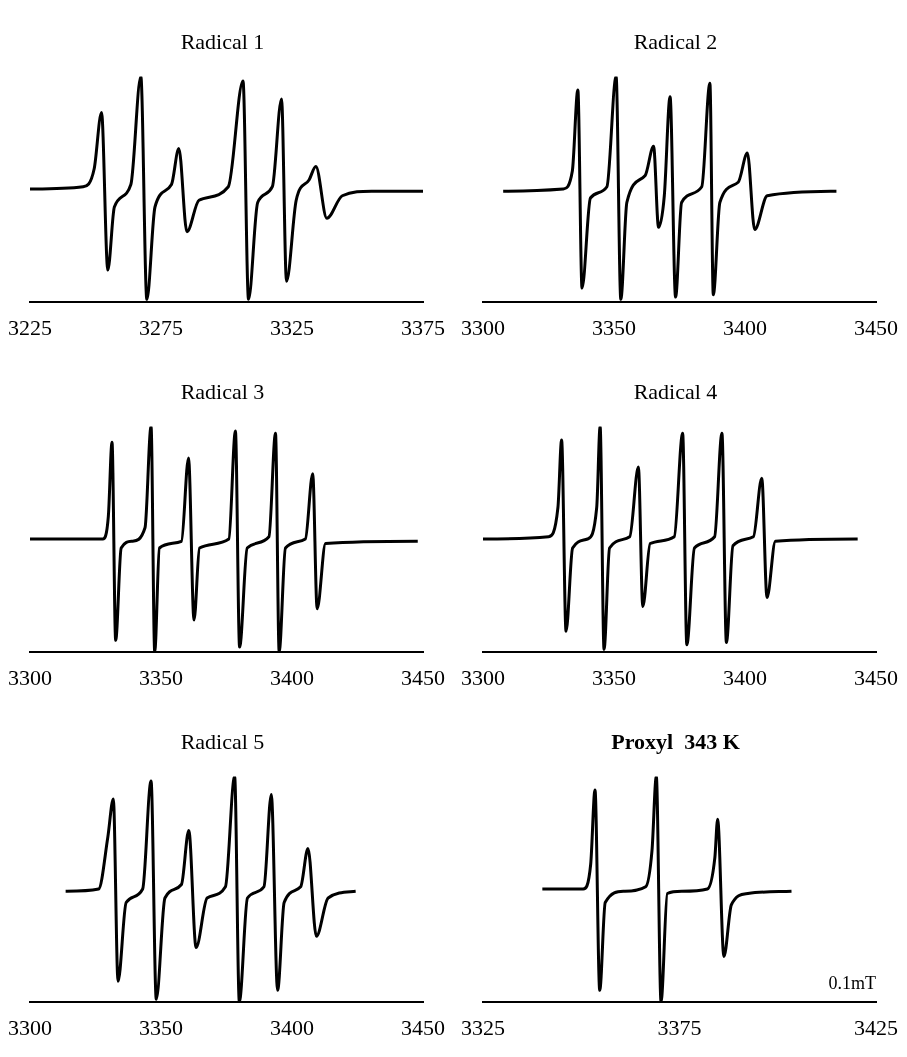 This screenshot has height=1057, width=907. Describe the element at coordinates (675, 391) in the screenshot. I see `chart-title: Radical 4` at that location.